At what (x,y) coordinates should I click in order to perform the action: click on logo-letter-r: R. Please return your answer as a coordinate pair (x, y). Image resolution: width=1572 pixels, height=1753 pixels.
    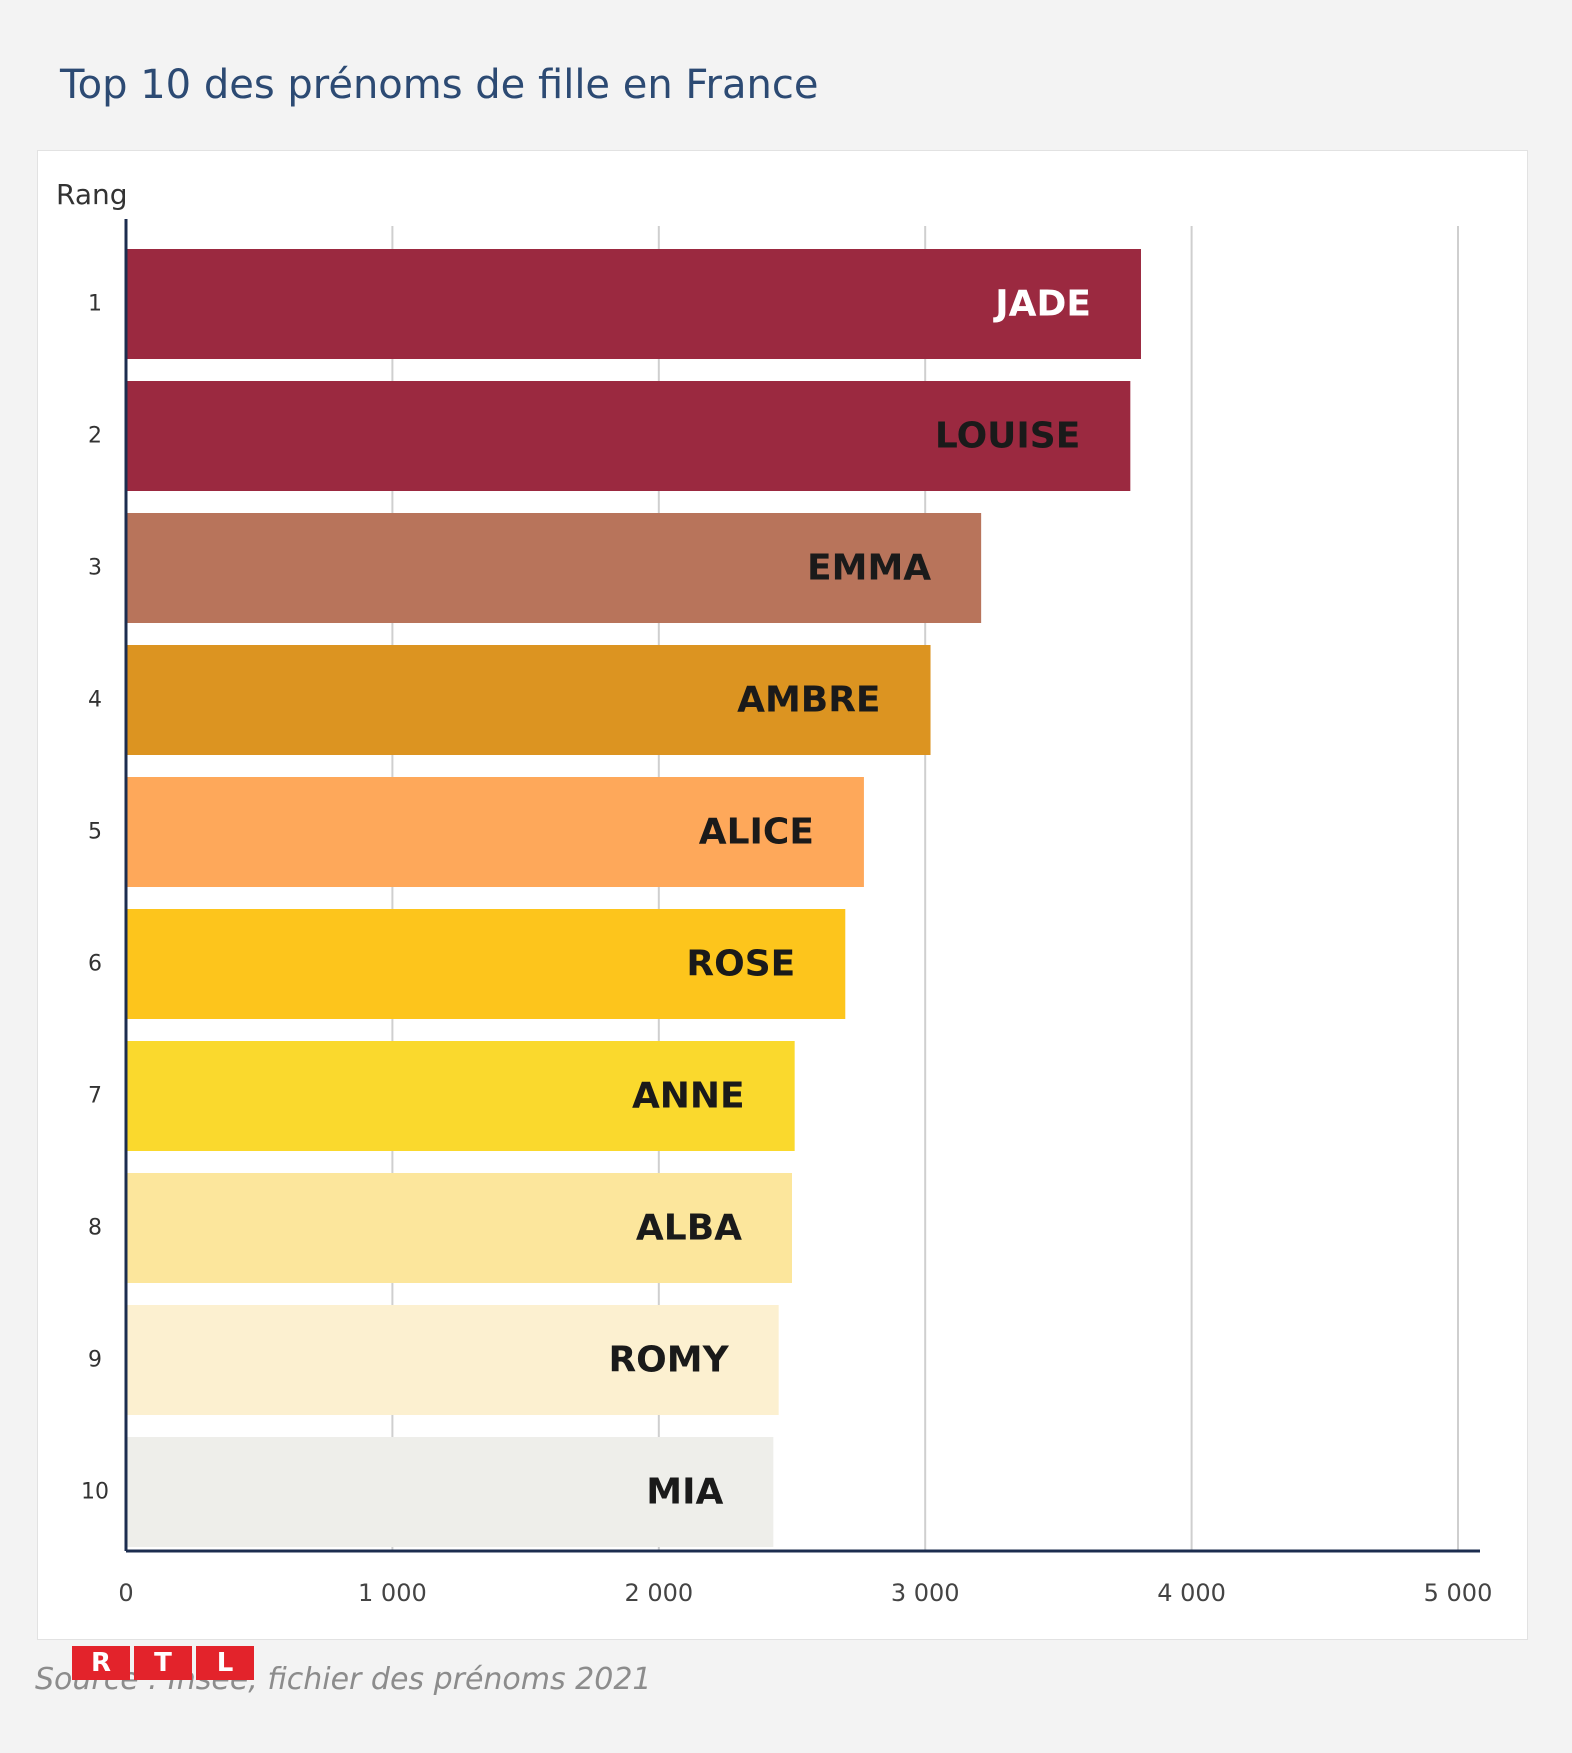
    Looking at the image, I should click on (101, 1663).